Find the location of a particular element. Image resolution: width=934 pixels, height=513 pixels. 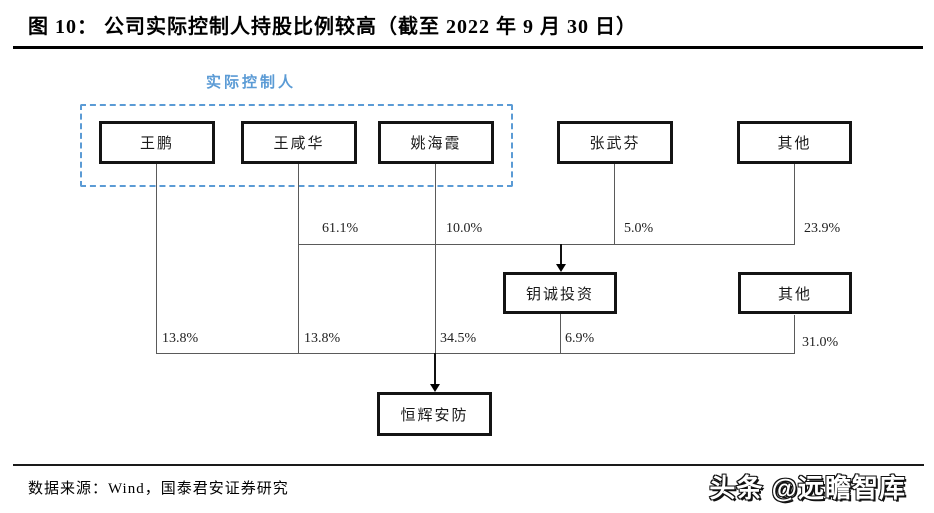

footer-divider is located at coordinates (468, 465).